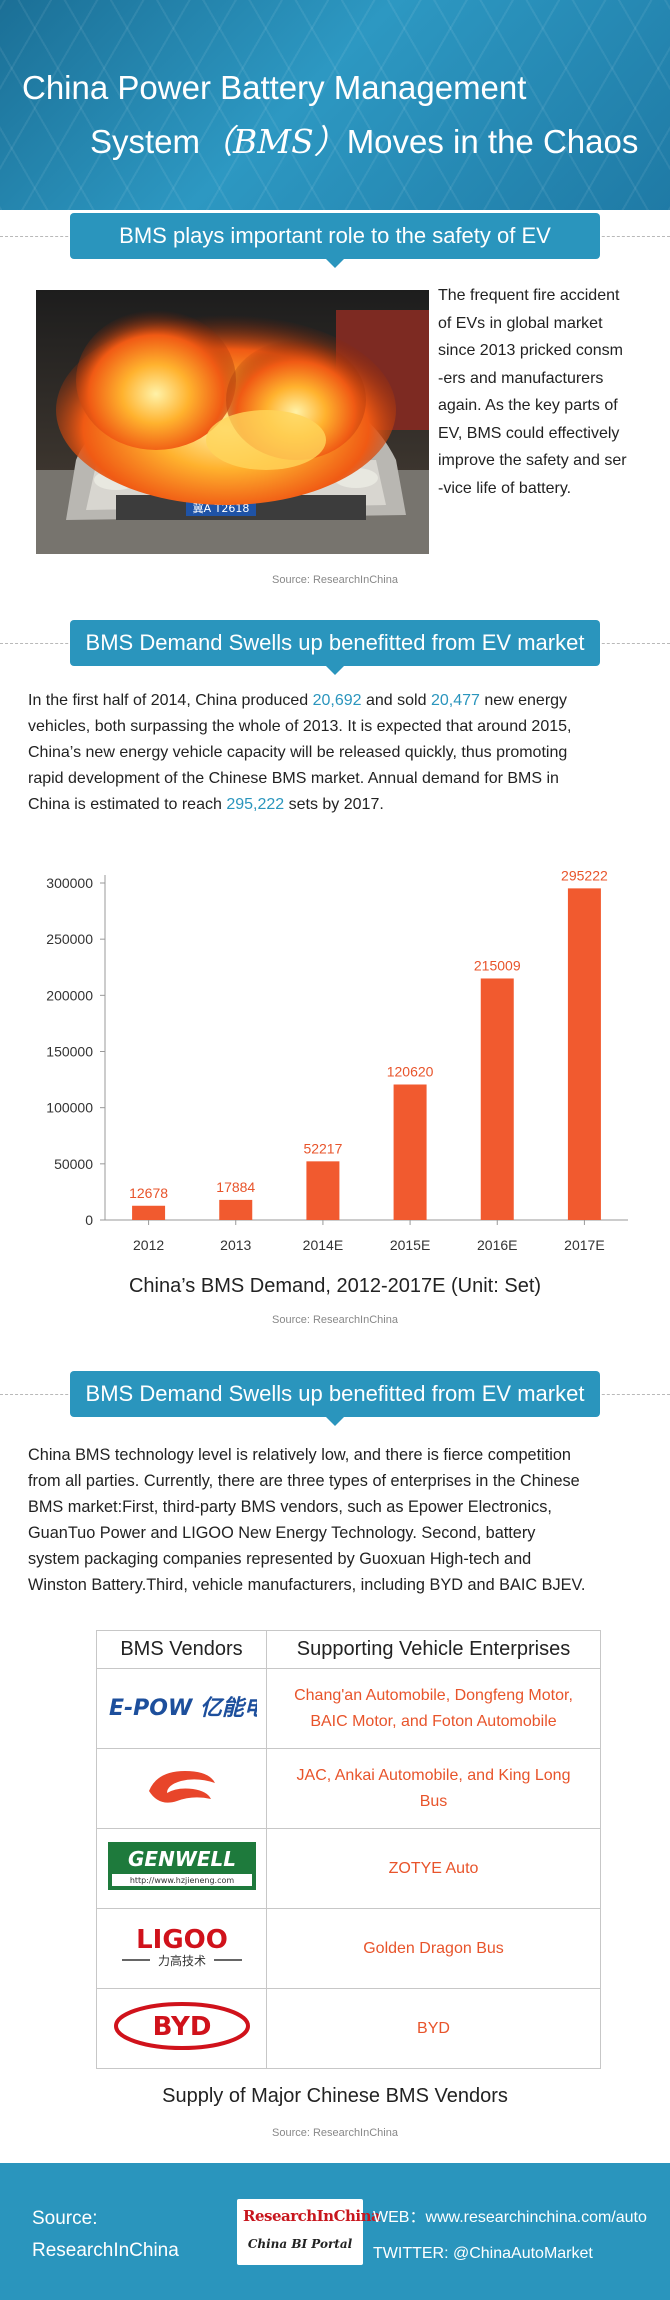  I want to click on data-label: 52217, so click(322, 1148).